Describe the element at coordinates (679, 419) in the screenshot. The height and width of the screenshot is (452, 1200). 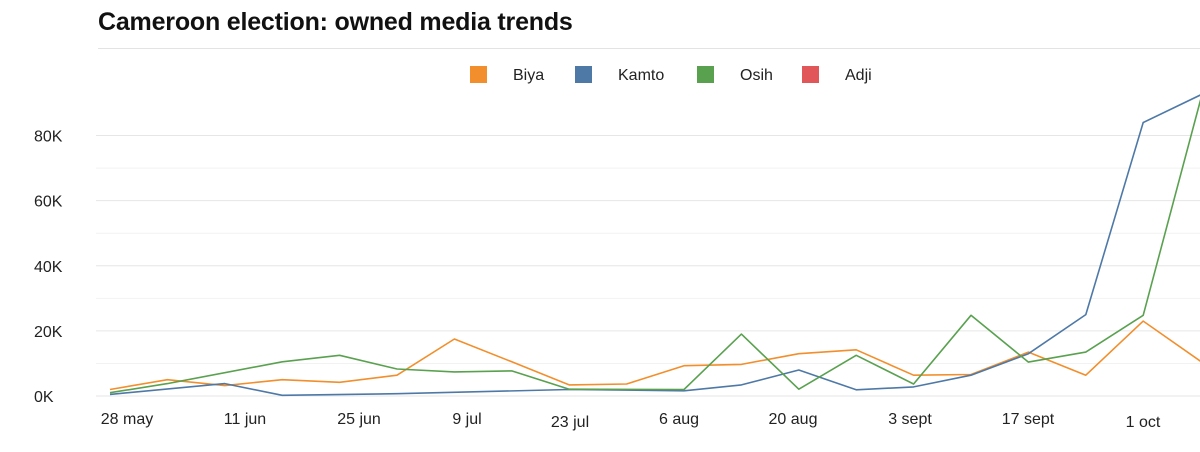
I see `x-tick-label: 6 aug` at that location.